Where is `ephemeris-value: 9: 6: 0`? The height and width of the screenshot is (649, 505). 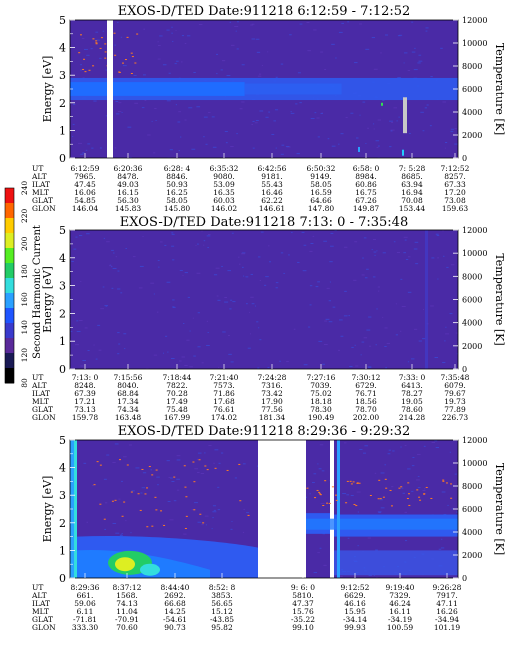 ephemeris-value: 9: 6: 0 is located at coordinates (303, 587).